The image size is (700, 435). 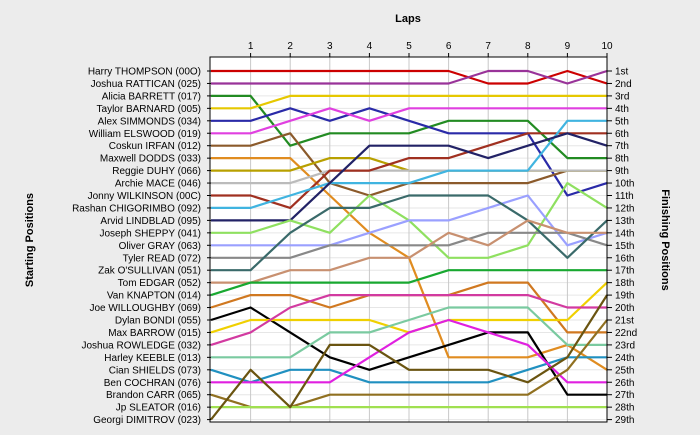 I want to click on x-tick-label: 4, so click(x=370, y=46).